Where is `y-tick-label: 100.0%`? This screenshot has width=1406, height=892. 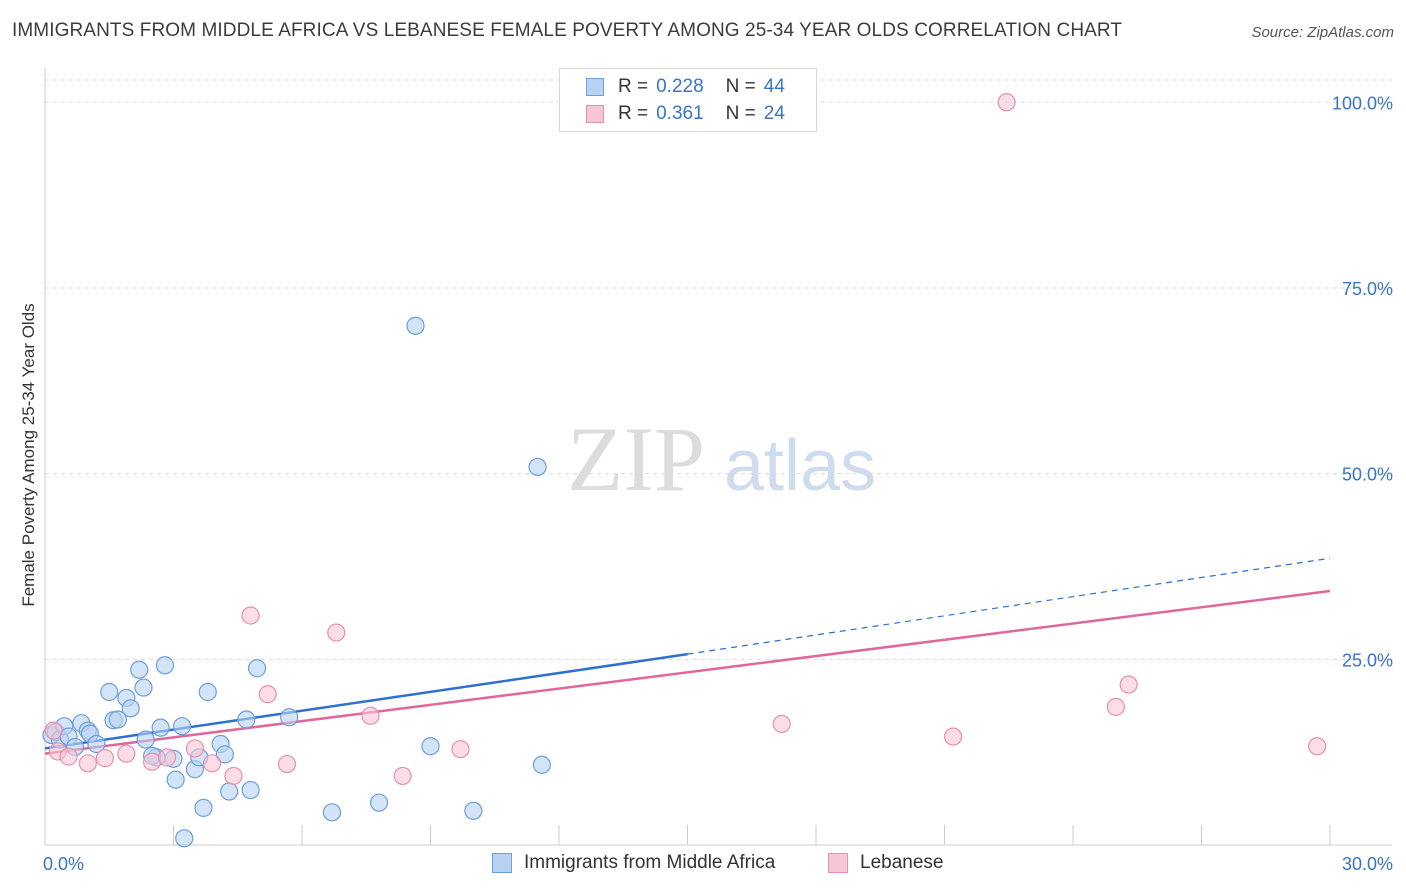 y-tick-label: 100.0% is located at coordinates (1362, 103).